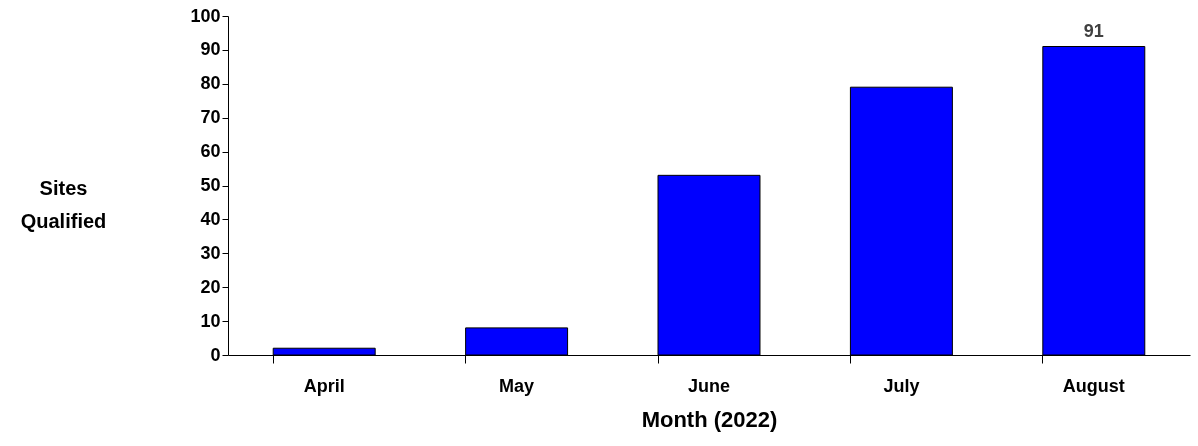  What do you see at coordinates (901, 385) in the screenshot?
I see `x-tick-label: July` at bounding box center [901, 385].